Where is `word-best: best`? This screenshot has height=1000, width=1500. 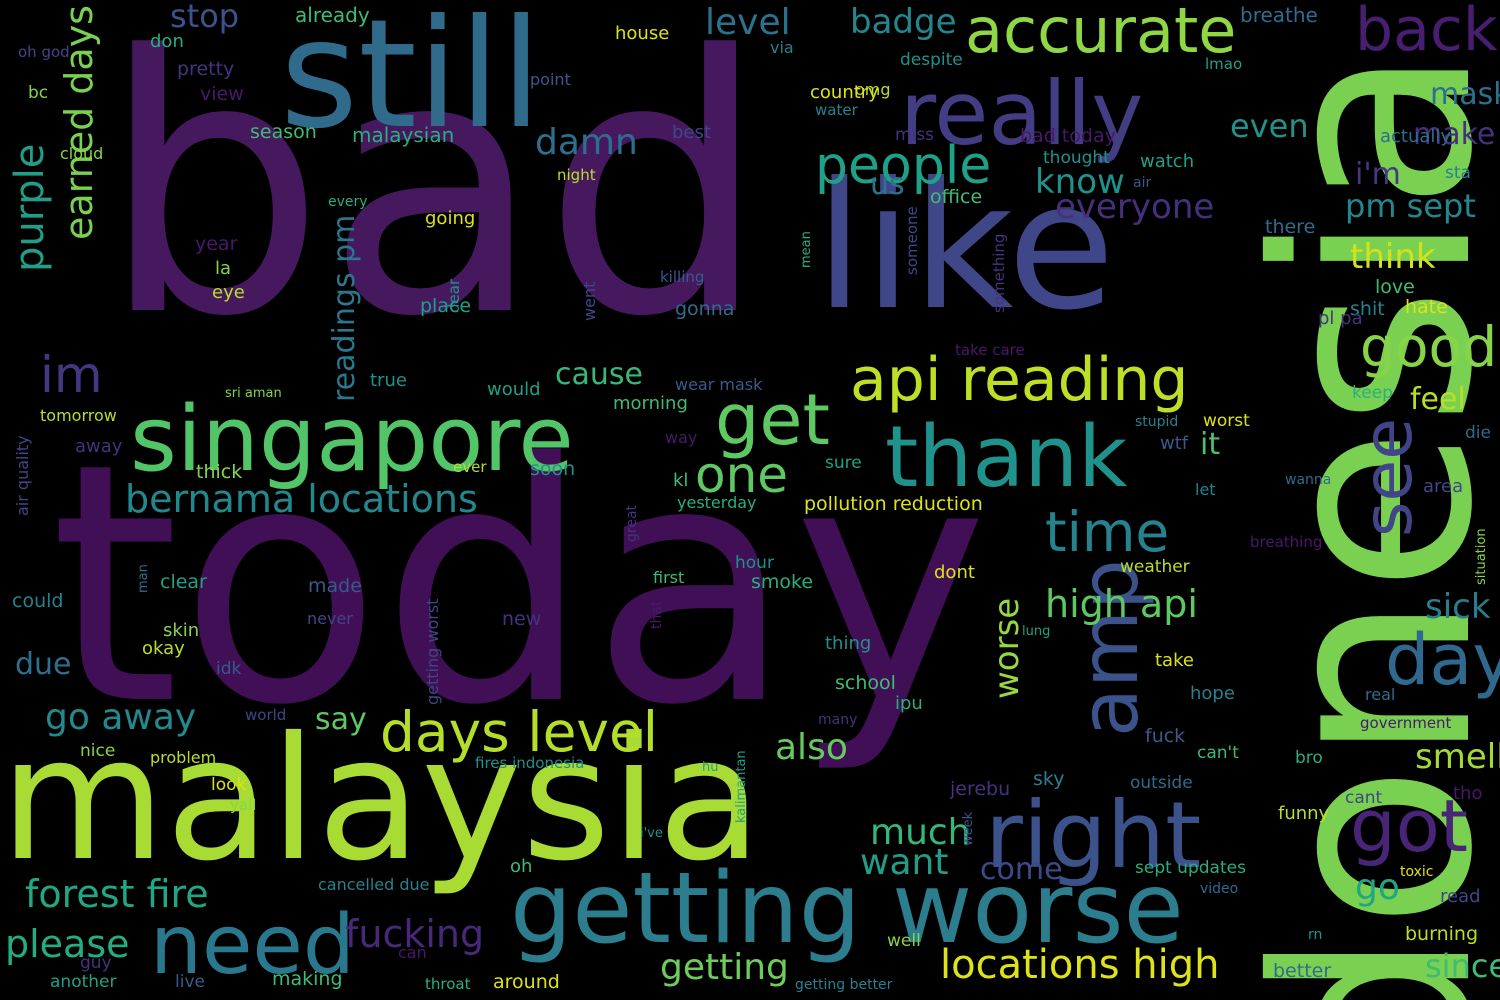 word-best: best is located at coordinates (691, 132).